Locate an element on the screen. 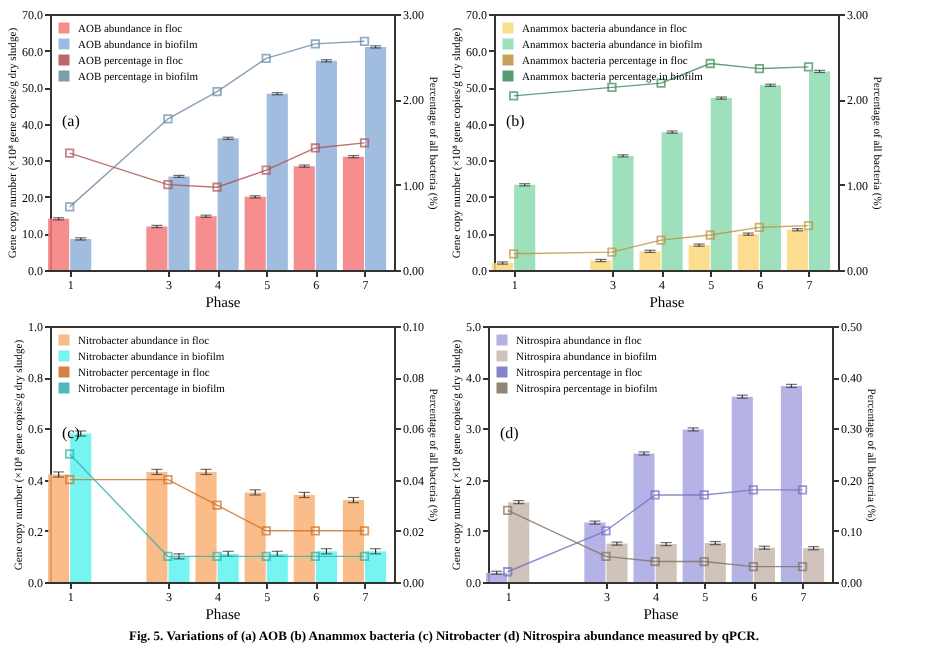 The height and width of the screenshot is (668, 930). annotation: (c) is located at coordinates (71, 433).